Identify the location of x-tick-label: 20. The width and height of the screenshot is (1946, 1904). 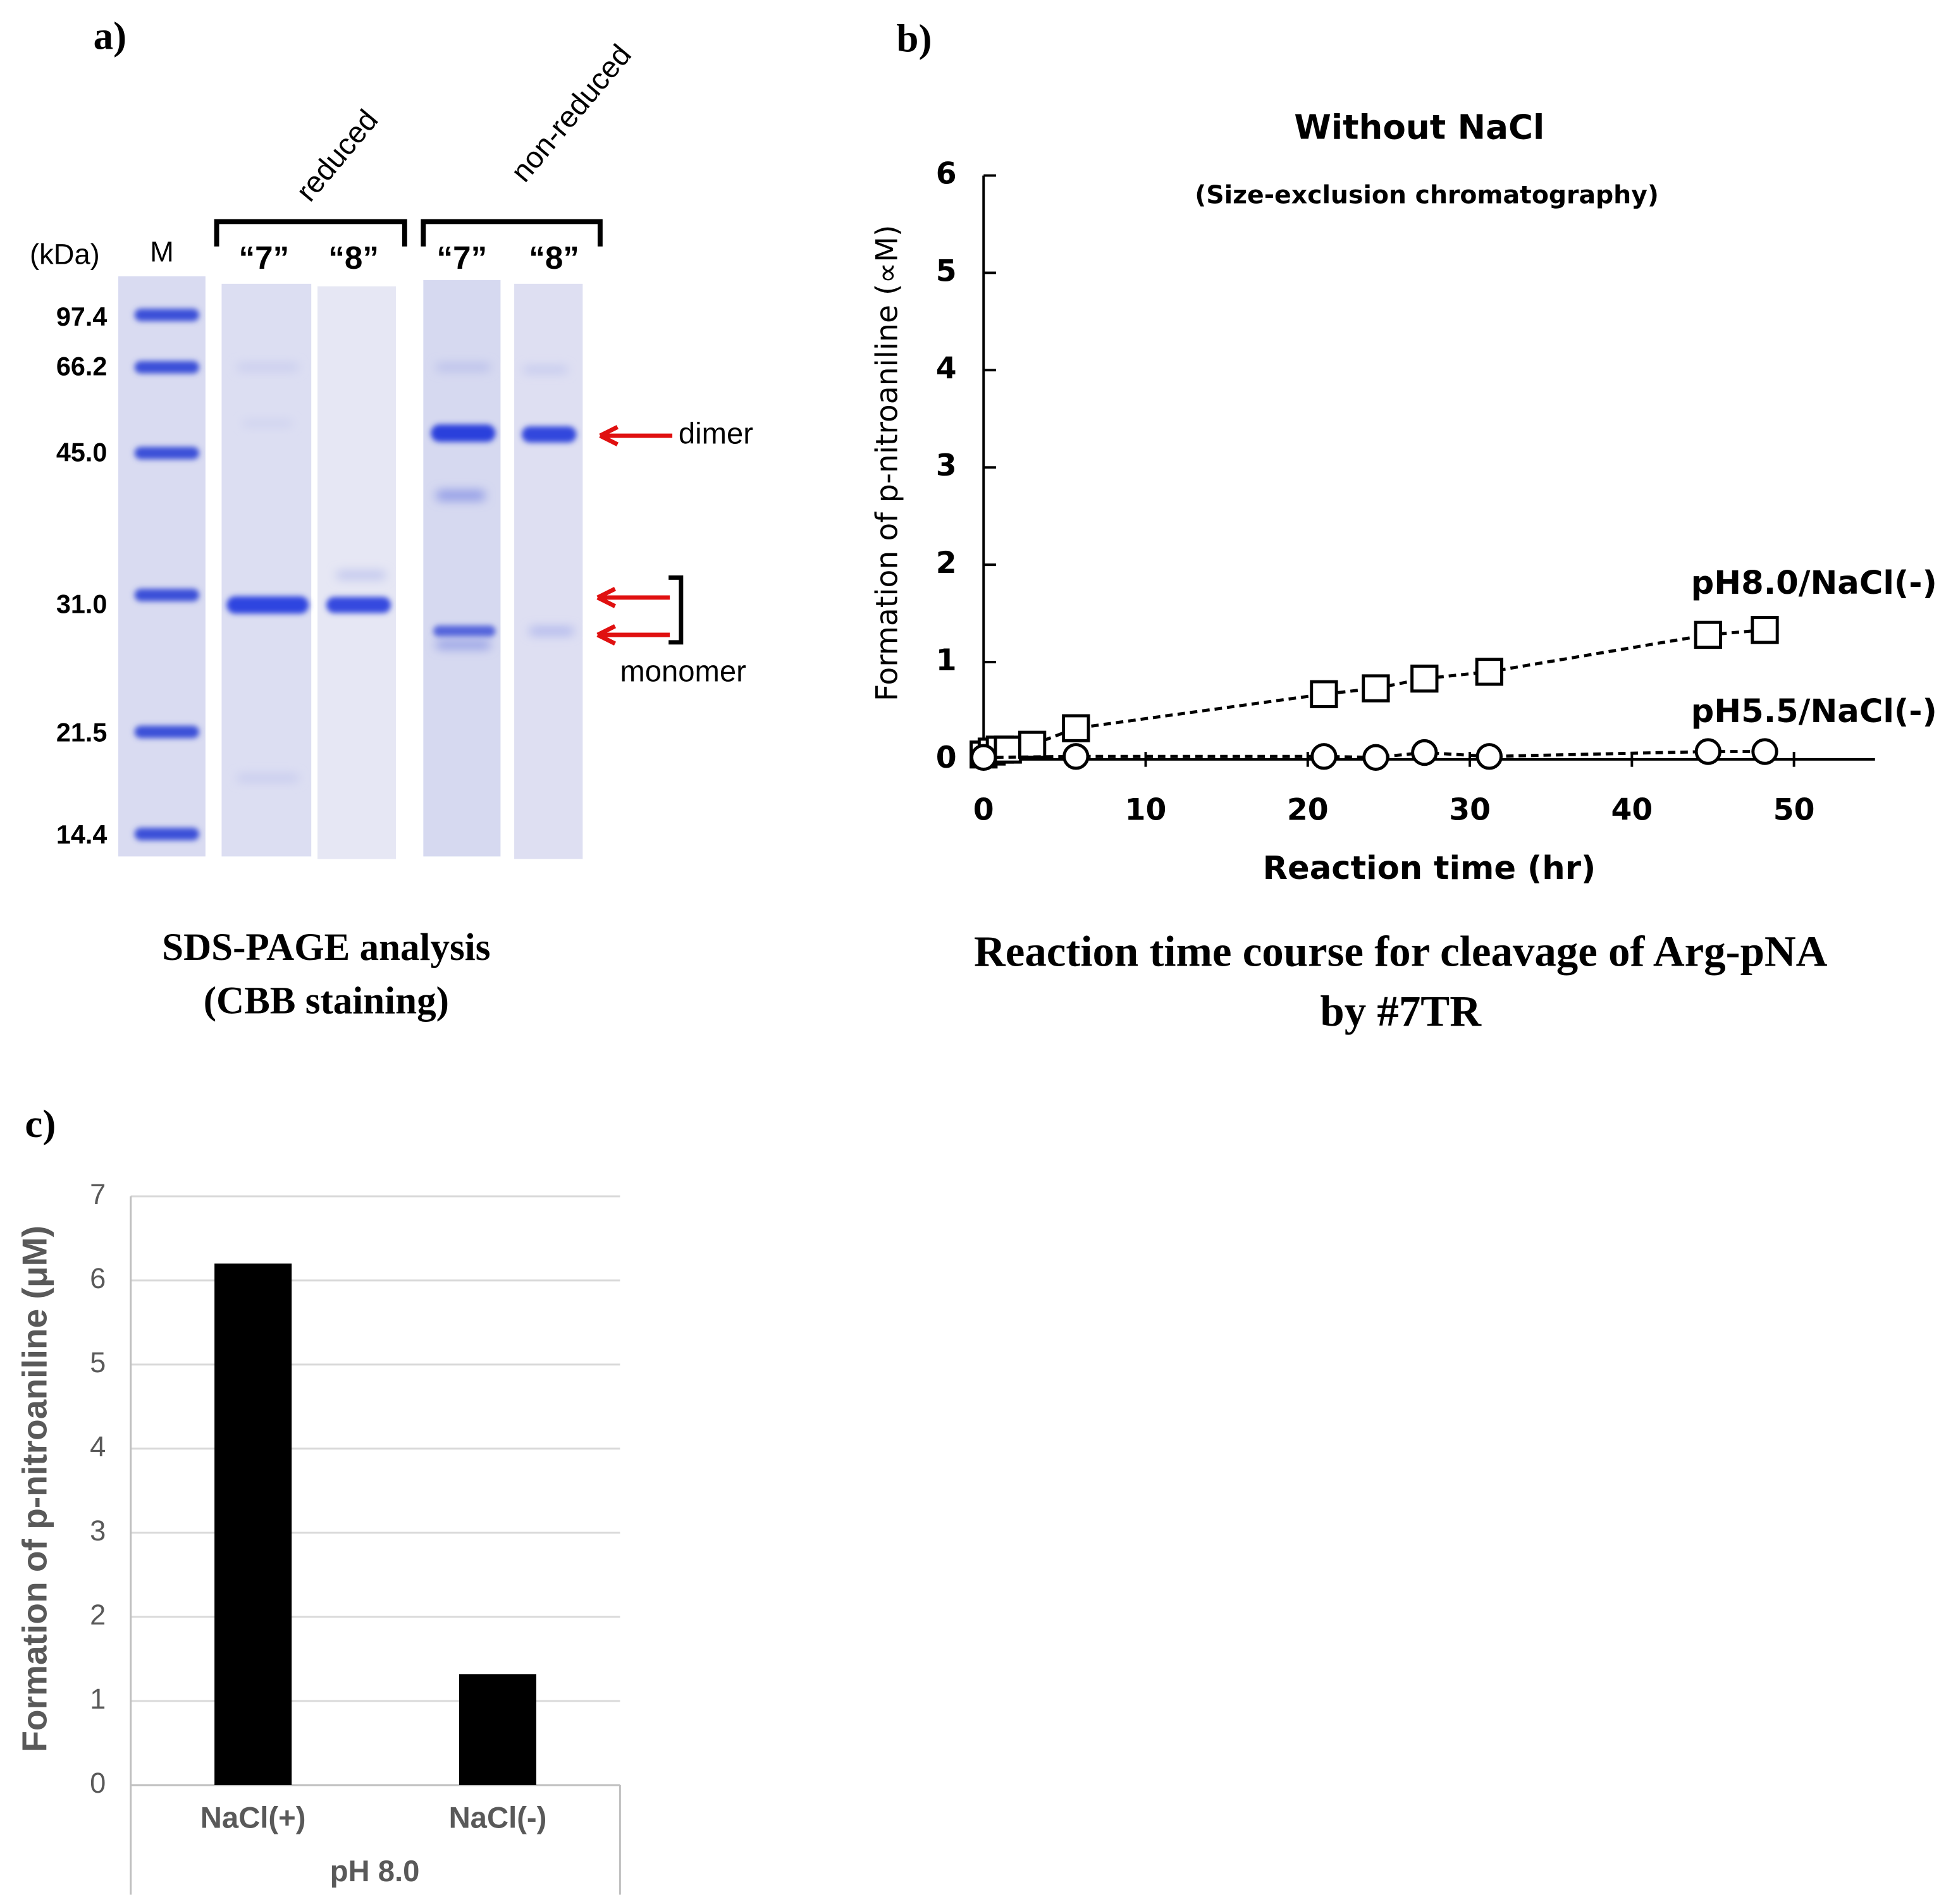
(1308, 810).